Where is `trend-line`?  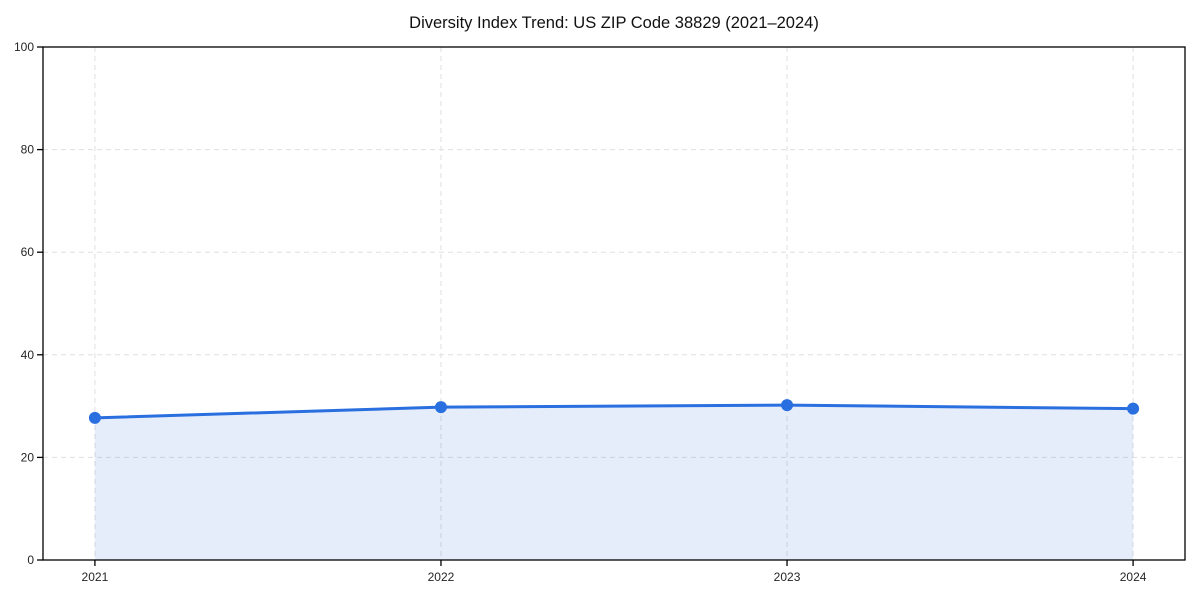
trend-line is located at coordinates (614, 411).